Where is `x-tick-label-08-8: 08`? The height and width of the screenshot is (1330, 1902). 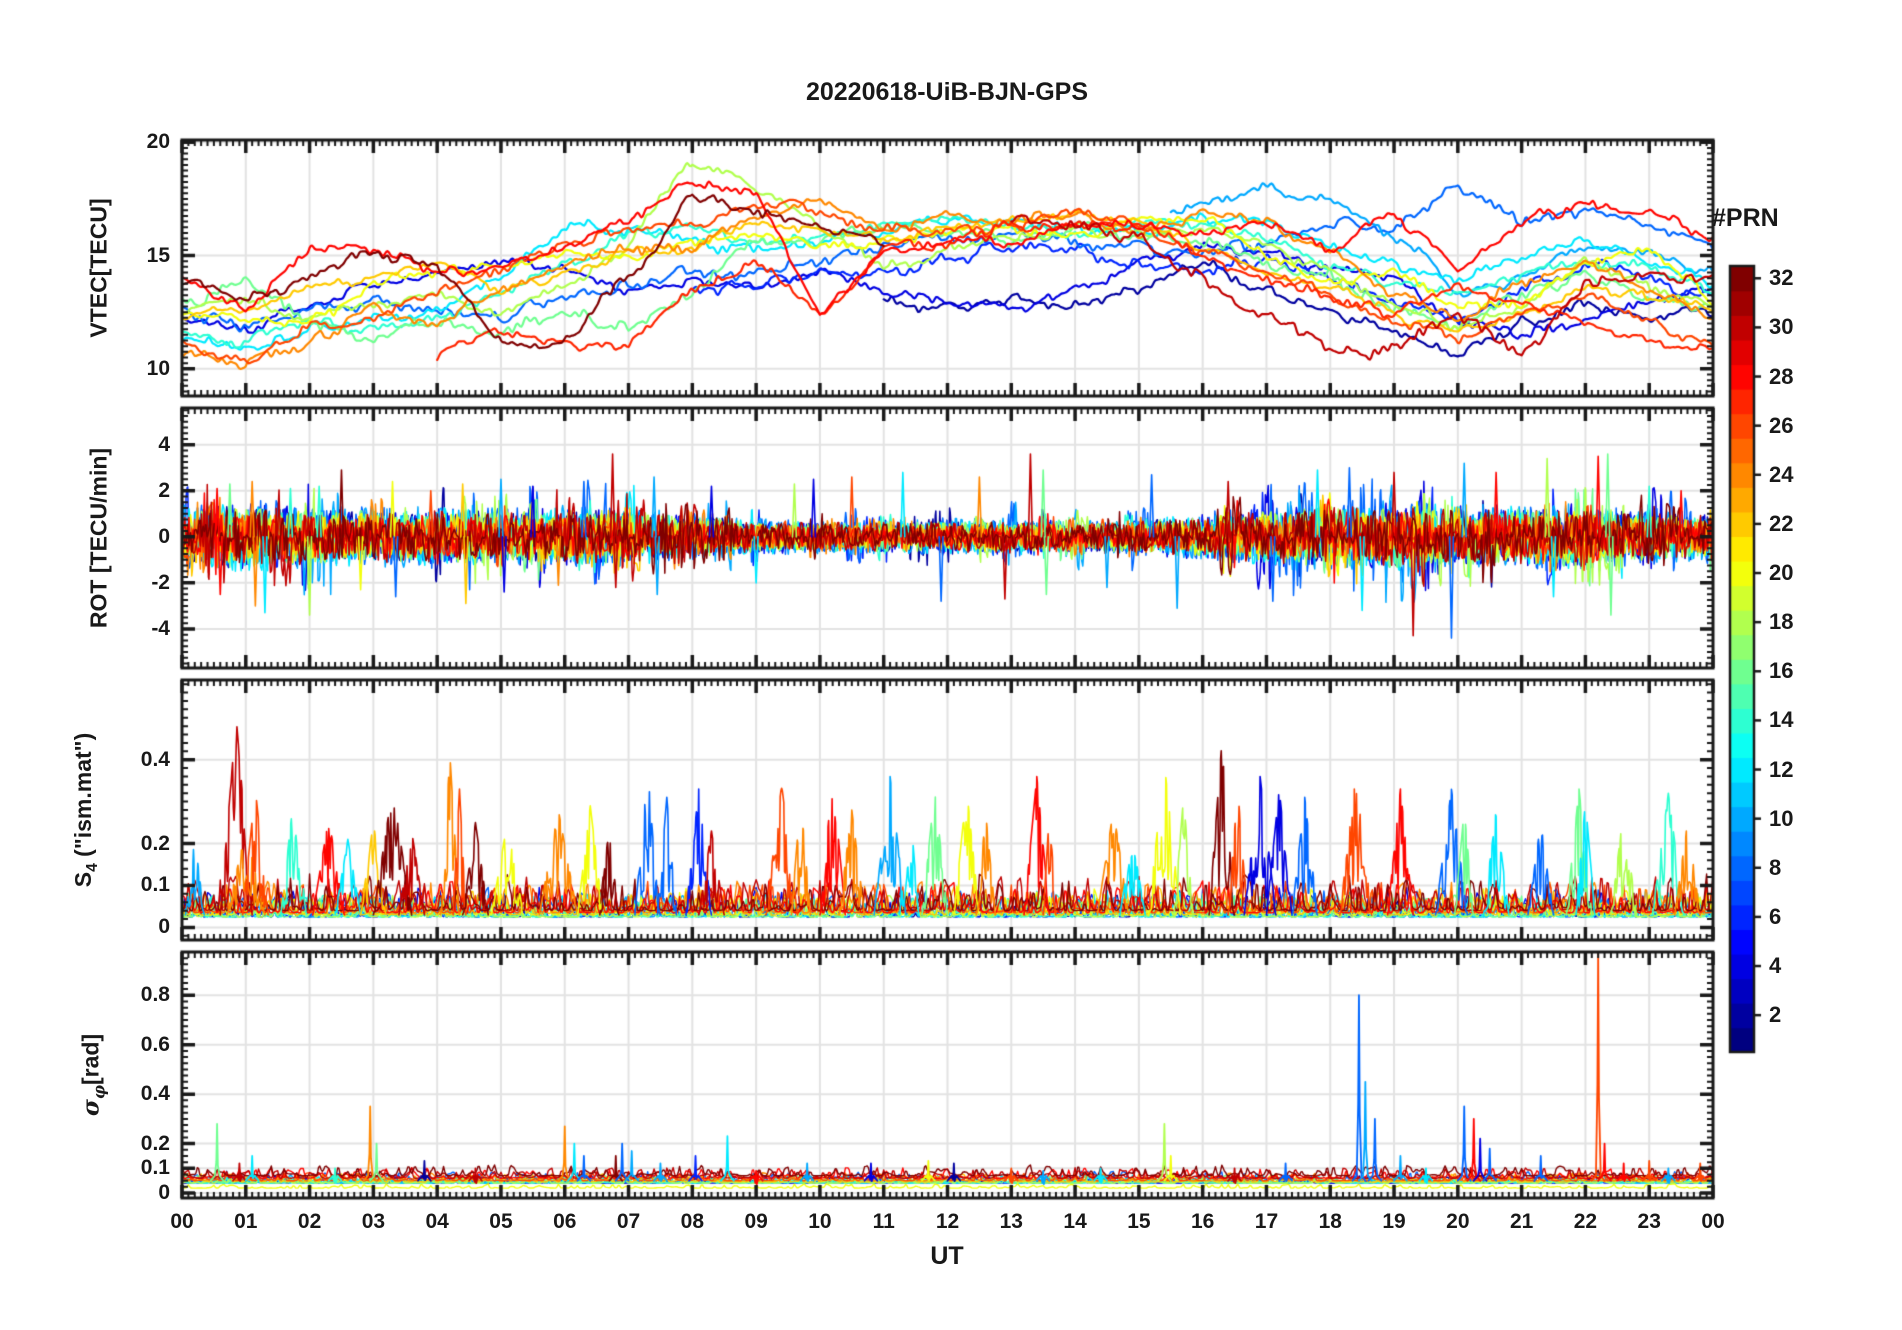 x-tick-label-08-8: 08 is located at coordinates (692, 1221).